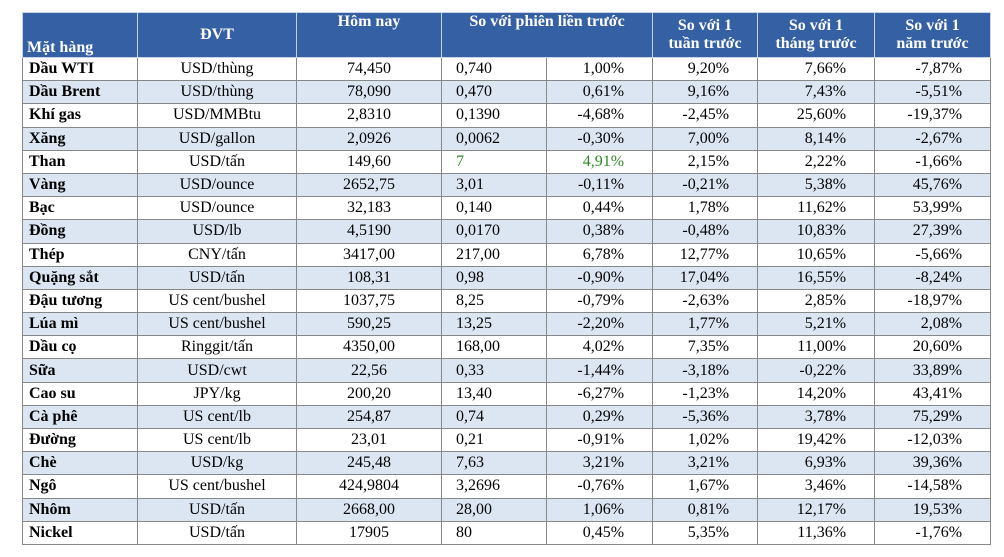 The width and height of the screenshot is (1004, 557). I want to click on table-cell: -8,24%, so click(933, 277).